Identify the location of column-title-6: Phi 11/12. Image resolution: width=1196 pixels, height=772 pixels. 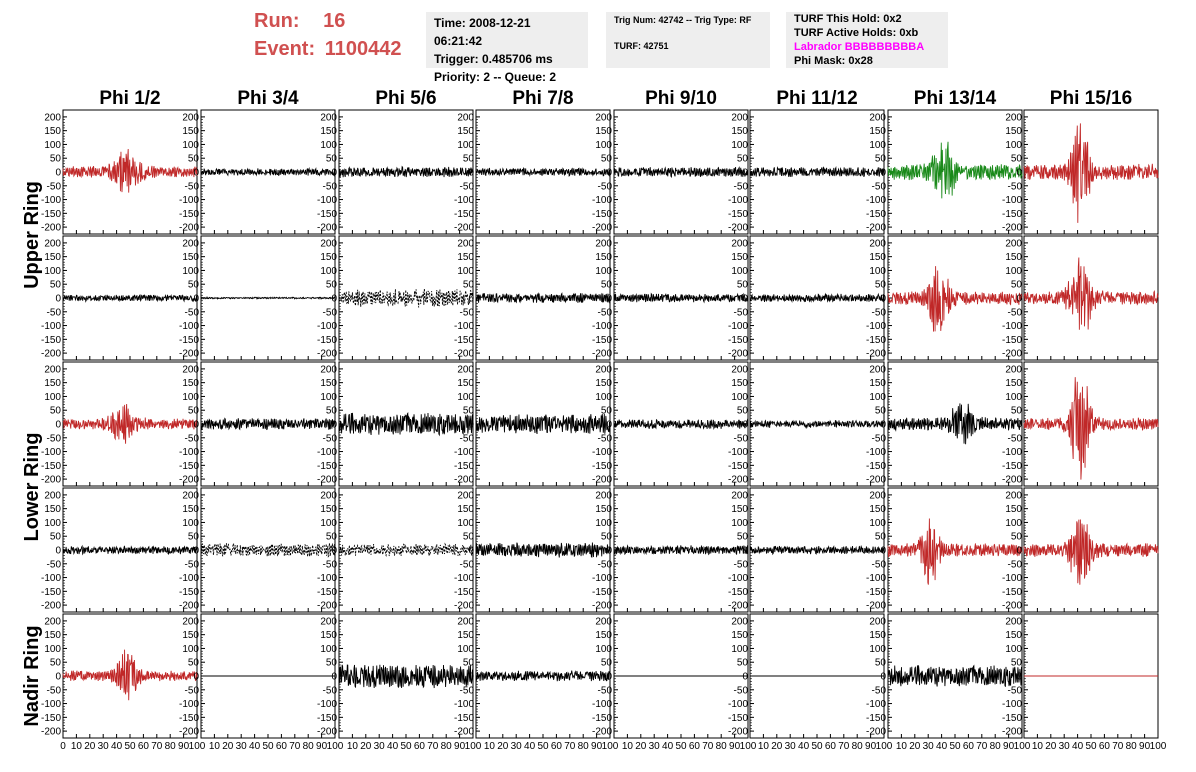
(816, 98).